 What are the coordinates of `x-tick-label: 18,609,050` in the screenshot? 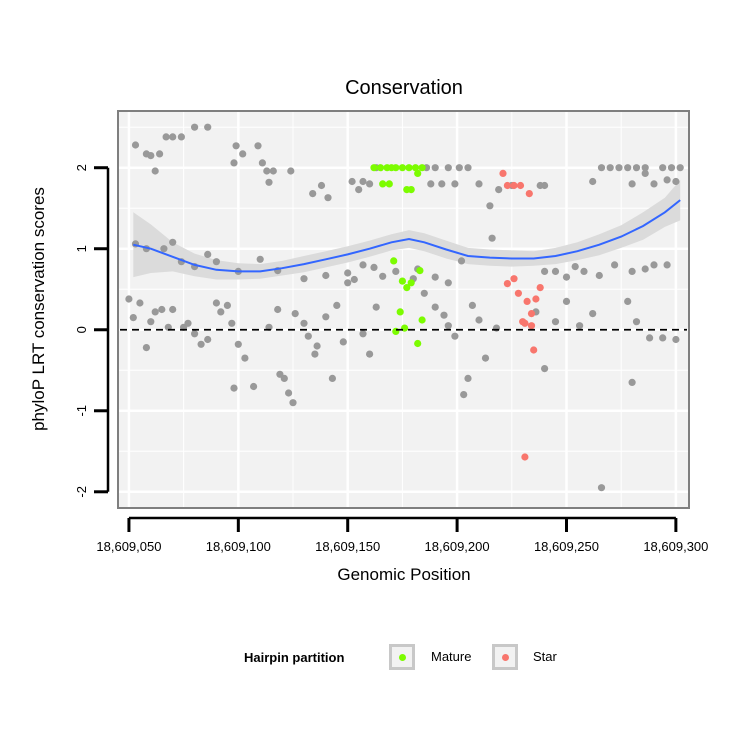 It's located at (128, 546).